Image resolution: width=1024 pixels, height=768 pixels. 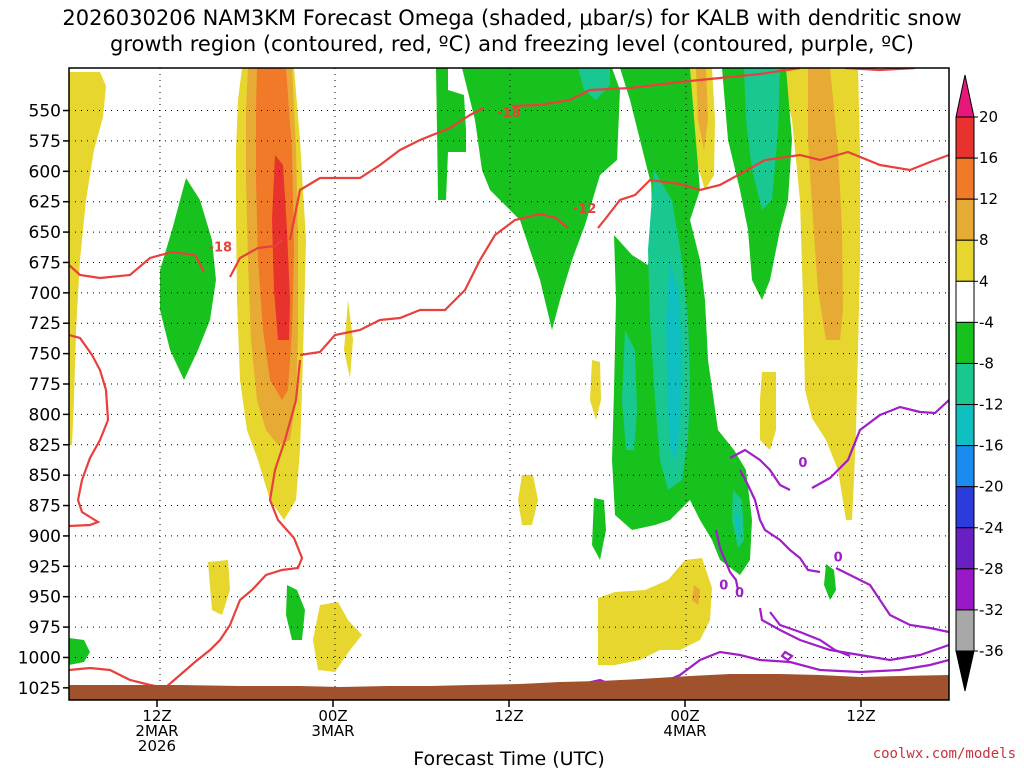 I want to click on colorbar-label: -28, so click(x=991, y=569).